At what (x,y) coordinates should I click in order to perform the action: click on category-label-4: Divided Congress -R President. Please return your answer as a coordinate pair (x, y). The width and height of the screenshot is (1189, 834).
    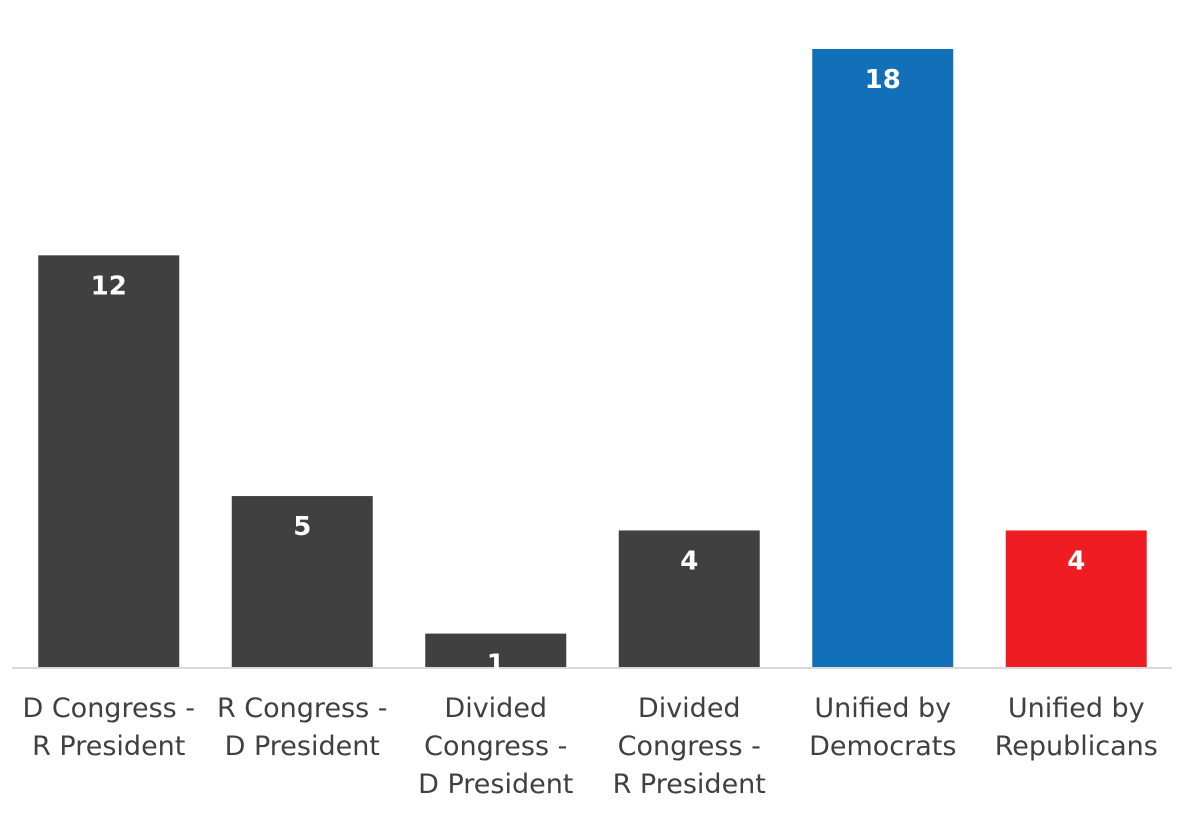
    Looking at the image, I should click on (689, 746).